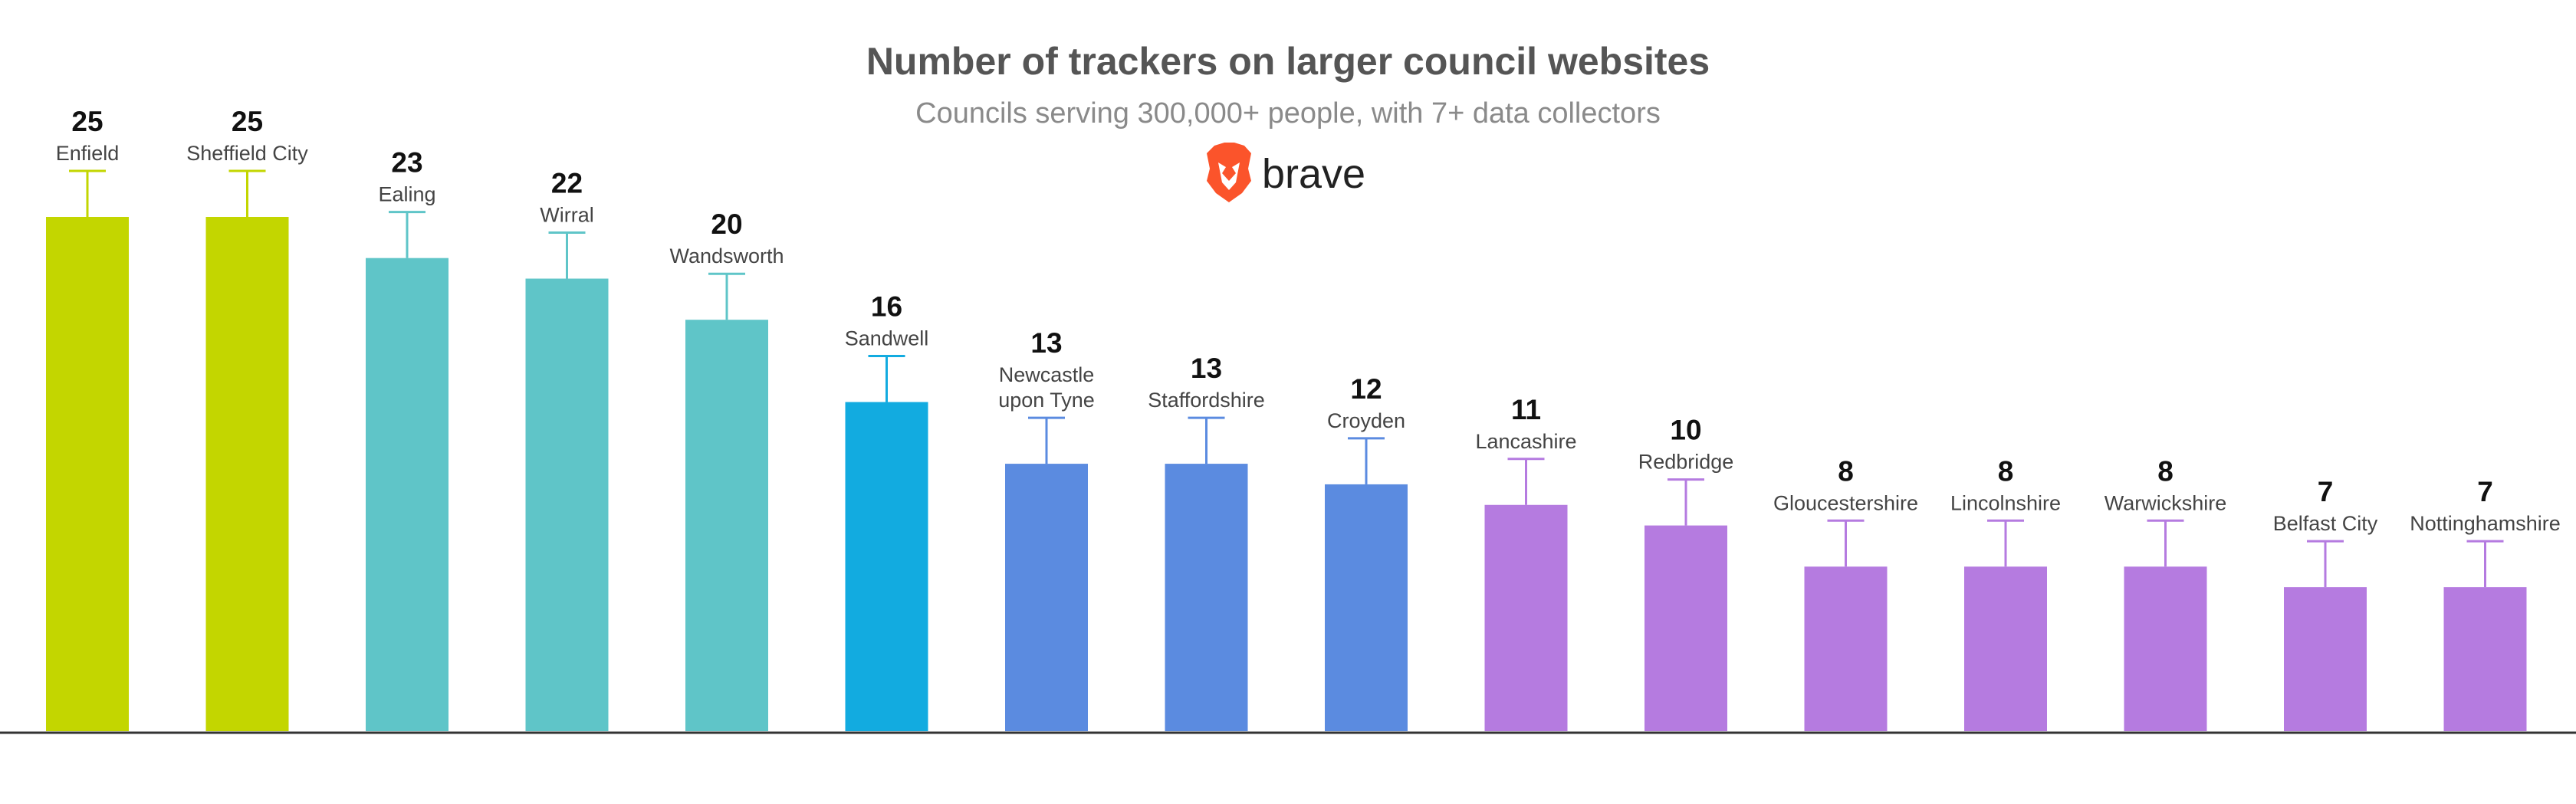 Image resolution: width=2576 pixels, height=804 pixels. What do you see at coordinates (407, 194) in the screenshot?
I see `category-label: Ealing` at bounding box center [407, 194].